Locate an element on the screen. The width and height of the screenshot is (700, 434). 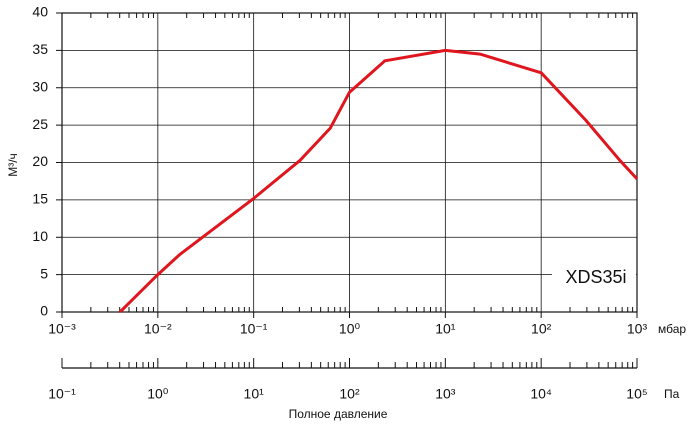
x2-tick-label: 10⁴ is located at coordinates (541, 394).